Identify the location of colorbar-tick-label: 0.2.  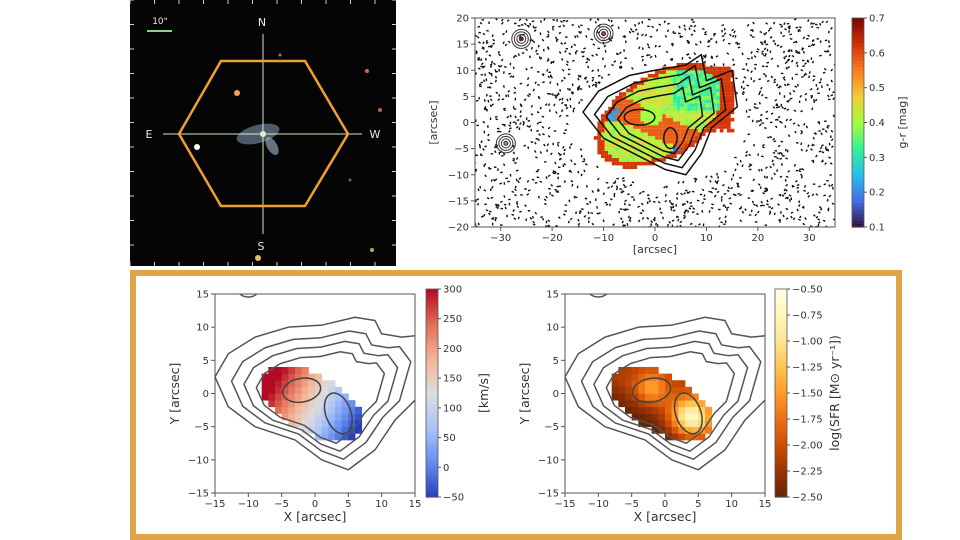
(877, 193).